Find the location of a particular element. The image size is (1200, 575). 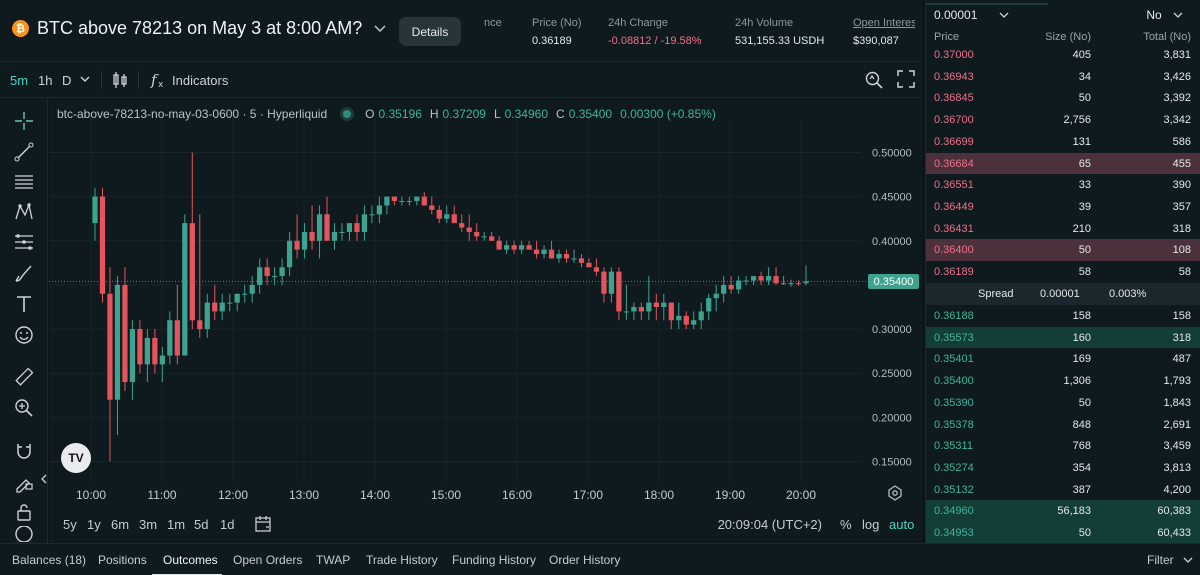

lock-draw-icon is located at coordinates (24, 482).